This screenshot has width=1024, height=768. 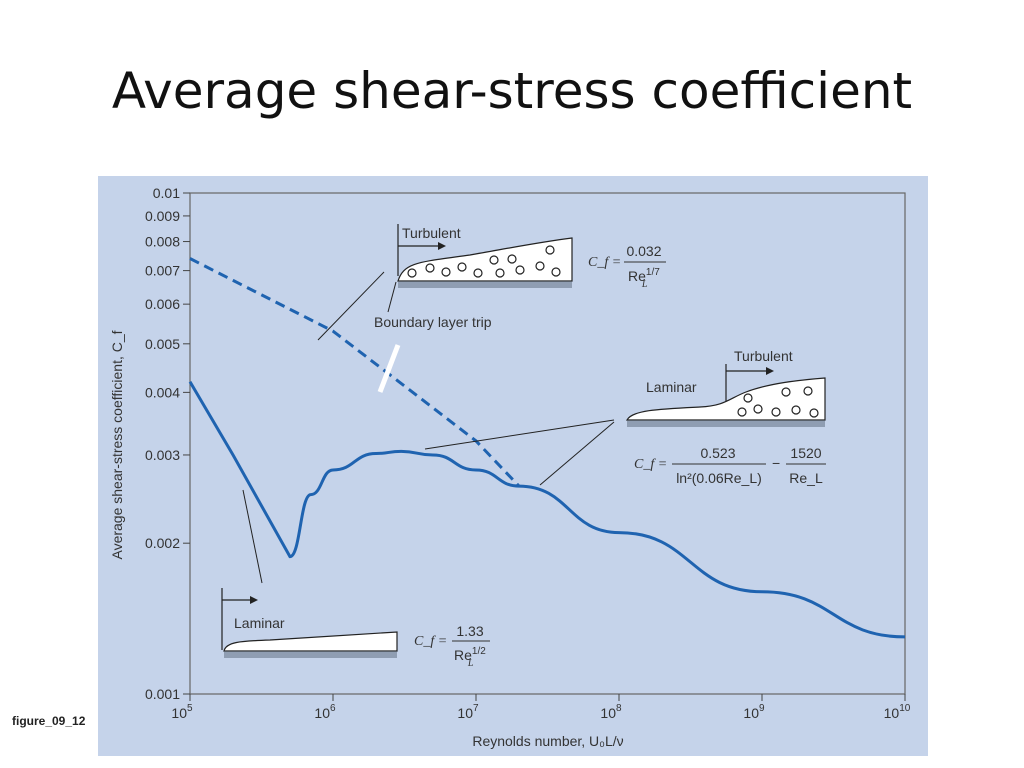 What do you see at coordinates (162, 455) in the screenshot?
I see `y-tick-label: 0.003` at bounding box center [162, 455].